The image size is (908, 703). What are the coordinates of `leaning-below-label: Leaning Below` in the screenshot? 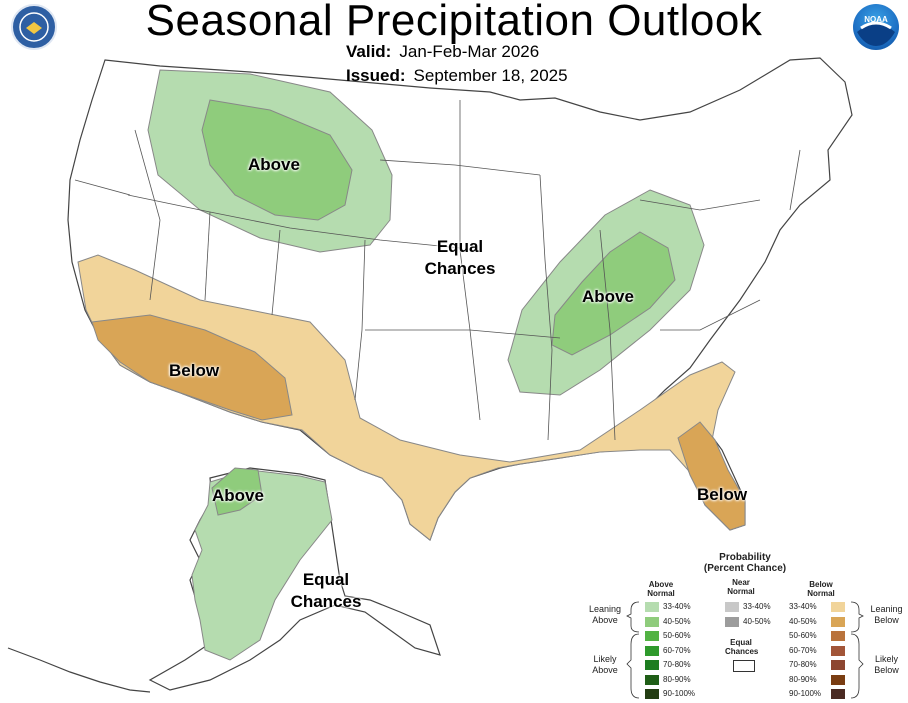 It's located at (886, 615).